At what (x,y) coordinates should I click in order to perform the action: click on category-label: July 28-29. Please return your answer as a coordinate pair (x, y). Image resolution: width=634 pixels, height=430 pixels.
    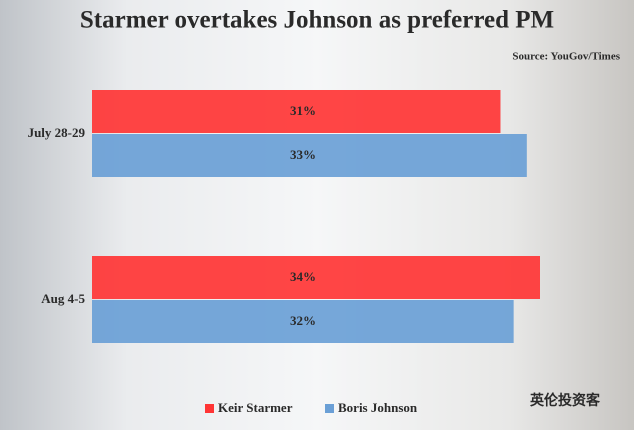
    Looking at the image, I should click on (57, 132).